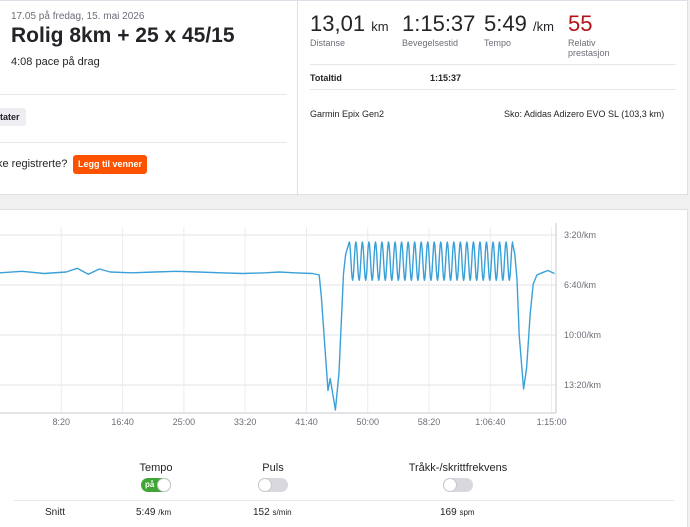 Image resolution: width=690 pixels, height=527 pixels. I want to click on x-tick-label: 41:40, so click(306, 422).